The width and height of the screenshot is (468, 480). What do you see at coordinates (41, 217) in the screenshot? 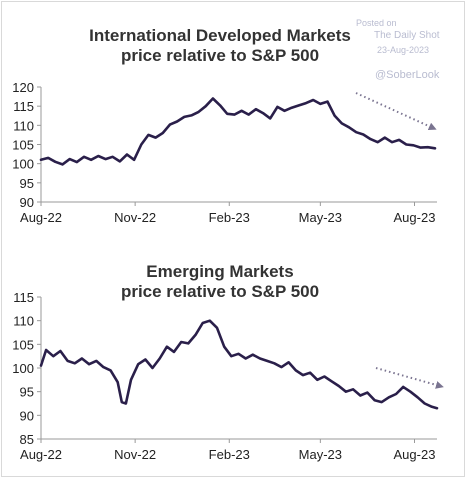
I see `chart-1-x-tick-label: Aug-22` at bounding box center [41, 217].